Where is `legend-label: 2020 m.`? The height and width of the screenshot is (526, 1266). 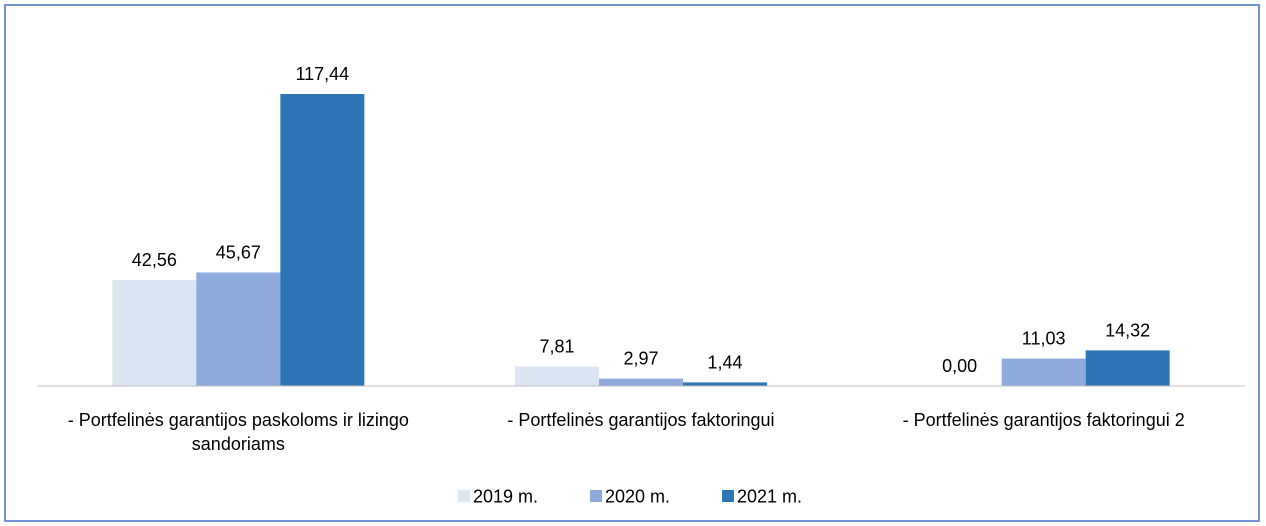 legend-label: 2020 m. is located at coordinates (637, 497).